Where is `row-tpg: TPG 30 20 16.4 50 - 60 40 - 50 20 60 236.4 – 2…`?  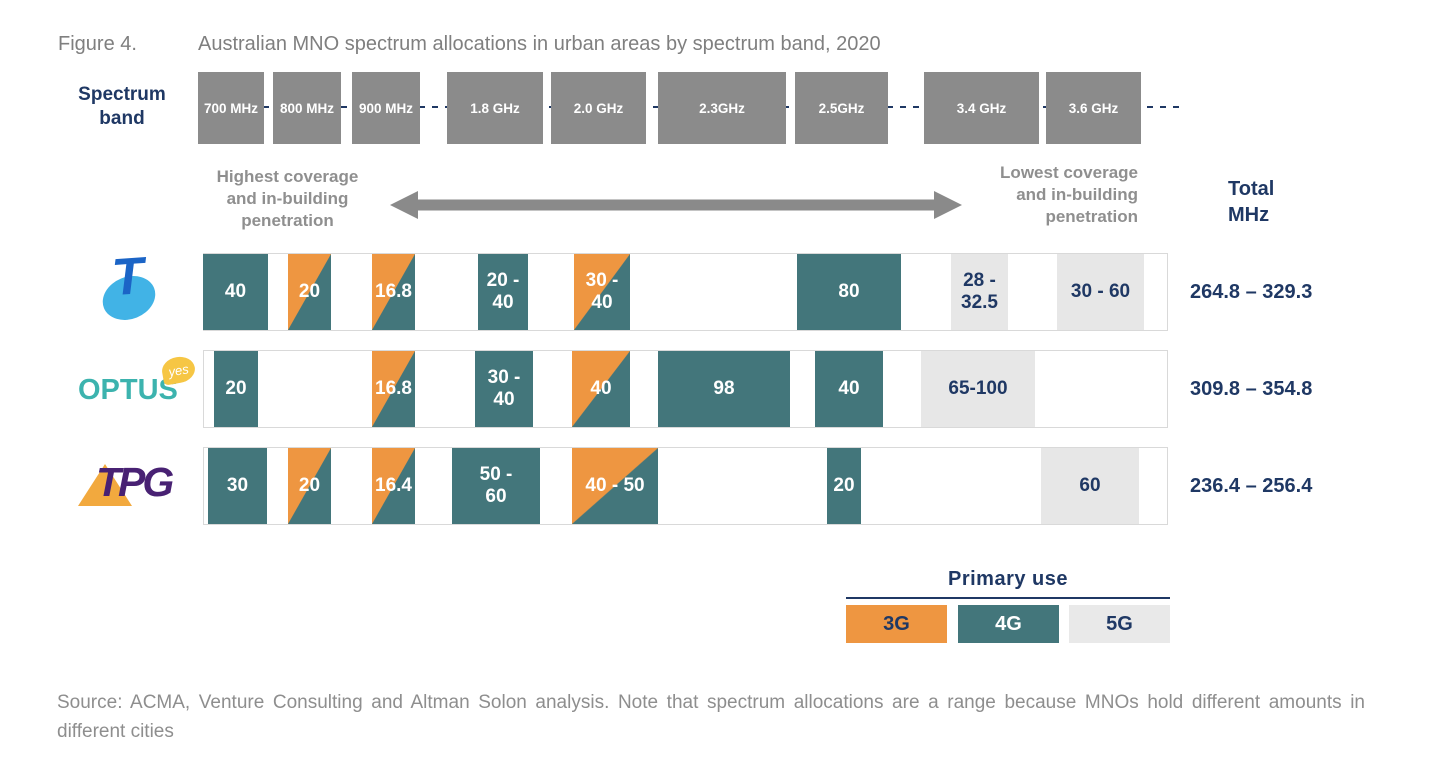
row-tpg: TPG 30 20 16.4 50 - 60 40 - 50 20 60 236.4 – 2… is located at coordinates (721, 486).